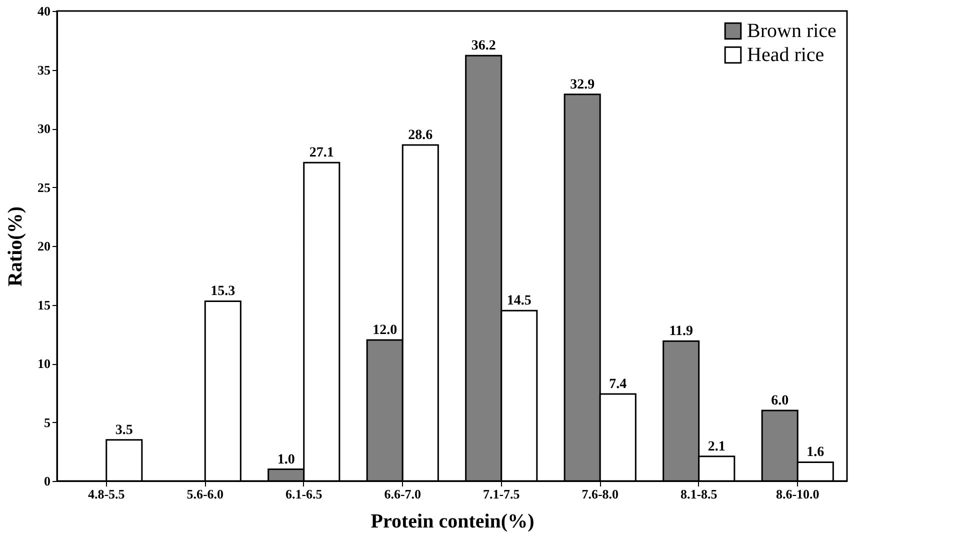 Image resolution: width=964 pixels, height=560 pixels. Describe the element at coordinates (205, 494) in the screenshot. I see `x-tick-label: 5.6-6.0` at that location.